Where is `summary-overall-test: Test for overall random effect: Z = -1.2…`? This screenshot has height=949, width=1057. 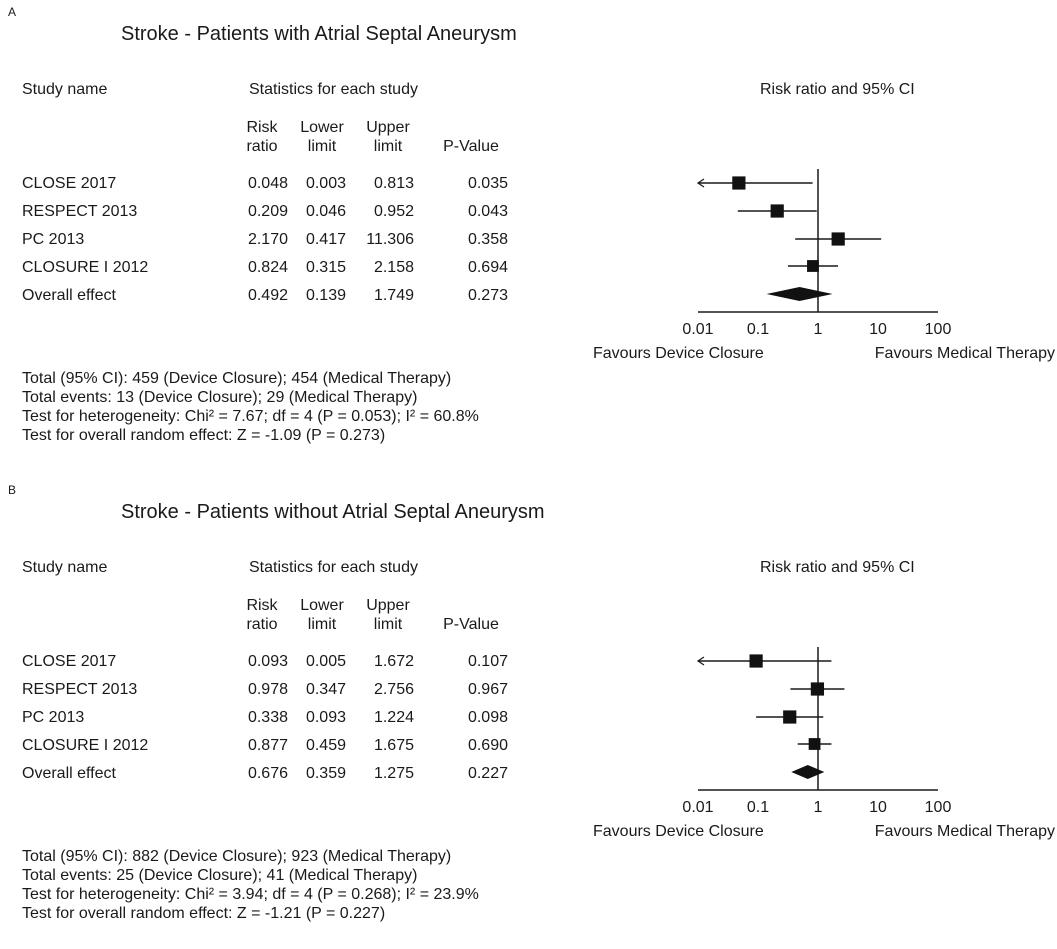 summary-overall-test: Test for overall random effect: Z = -1.2… is located at coordinates (204, 913).